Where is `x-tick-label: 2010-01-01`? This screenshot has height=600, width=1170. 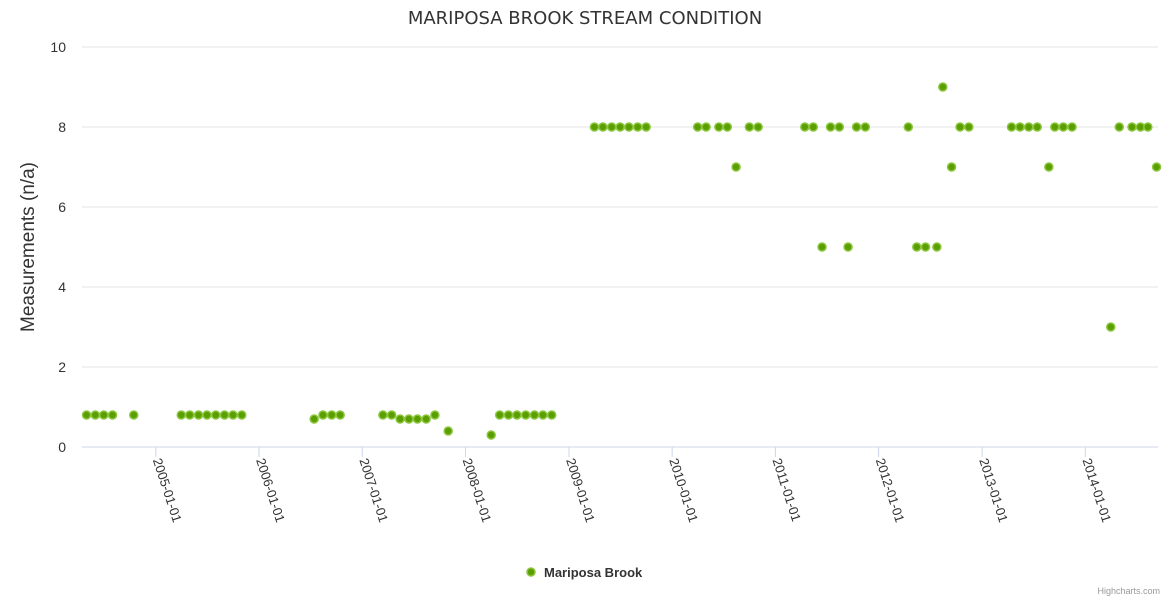 x-tick-label: 2010-01-01 is located at coordinates (683, 490).